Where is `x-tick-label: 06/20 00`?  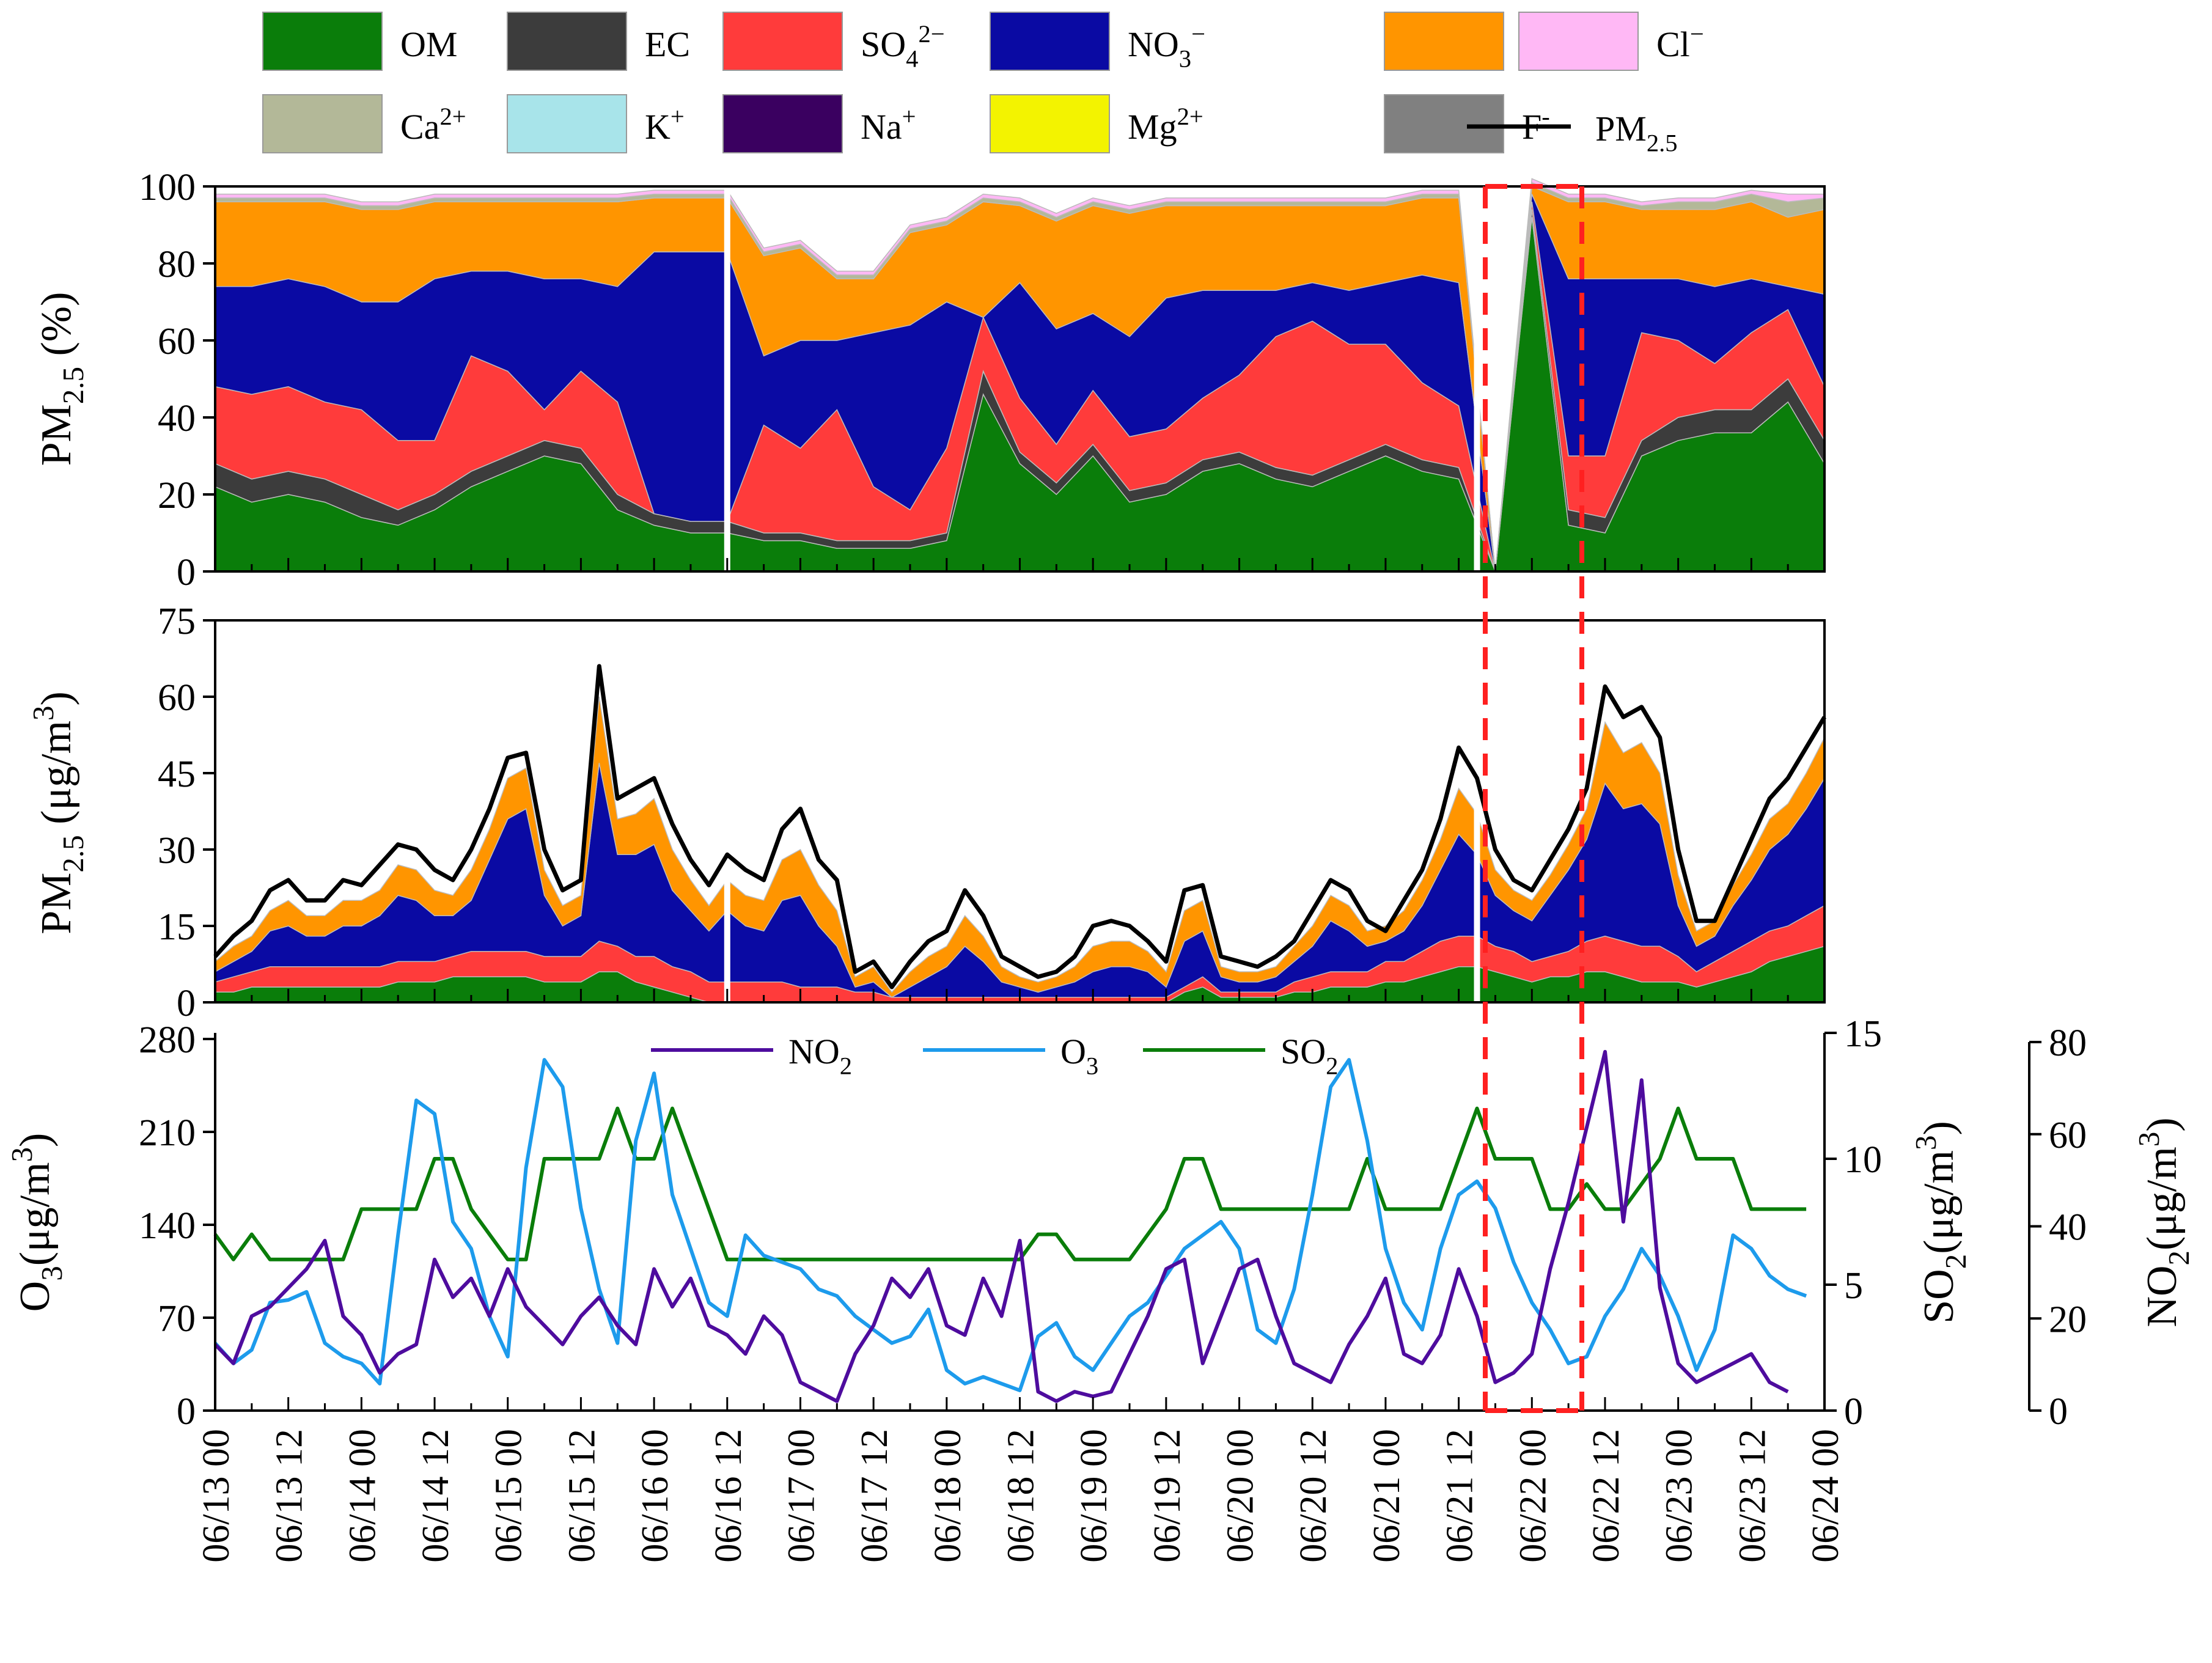 x-tick-label: 06/20 00 is located at coordinates (1241, 1496).